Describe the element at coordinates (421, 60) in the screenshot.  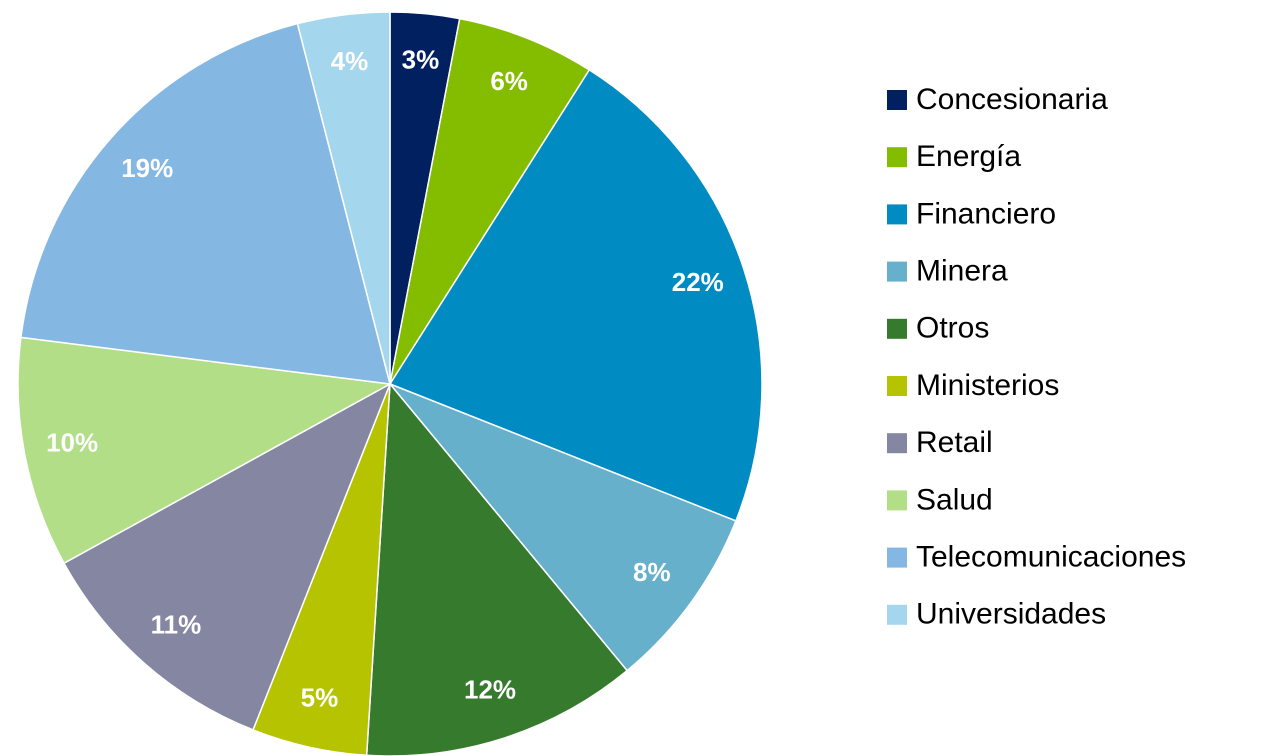
I see `data-label: 3%` at that location.